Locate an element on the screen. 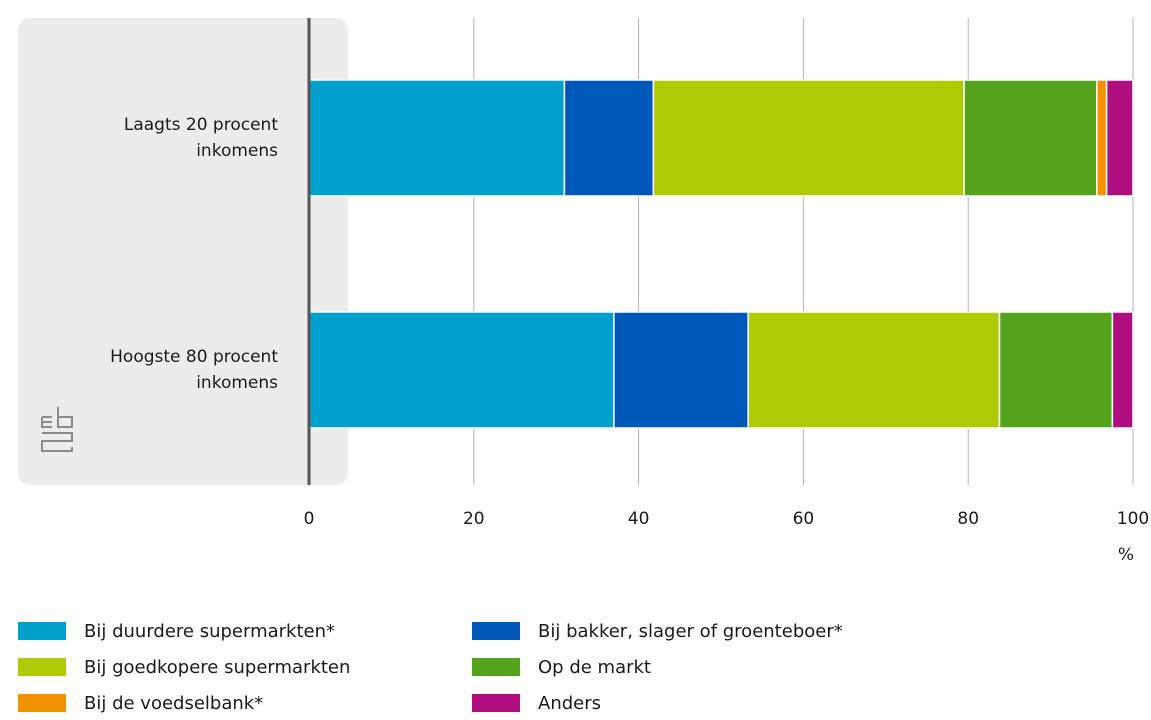  legend-label: Anders is located at coordinates (569, 703).